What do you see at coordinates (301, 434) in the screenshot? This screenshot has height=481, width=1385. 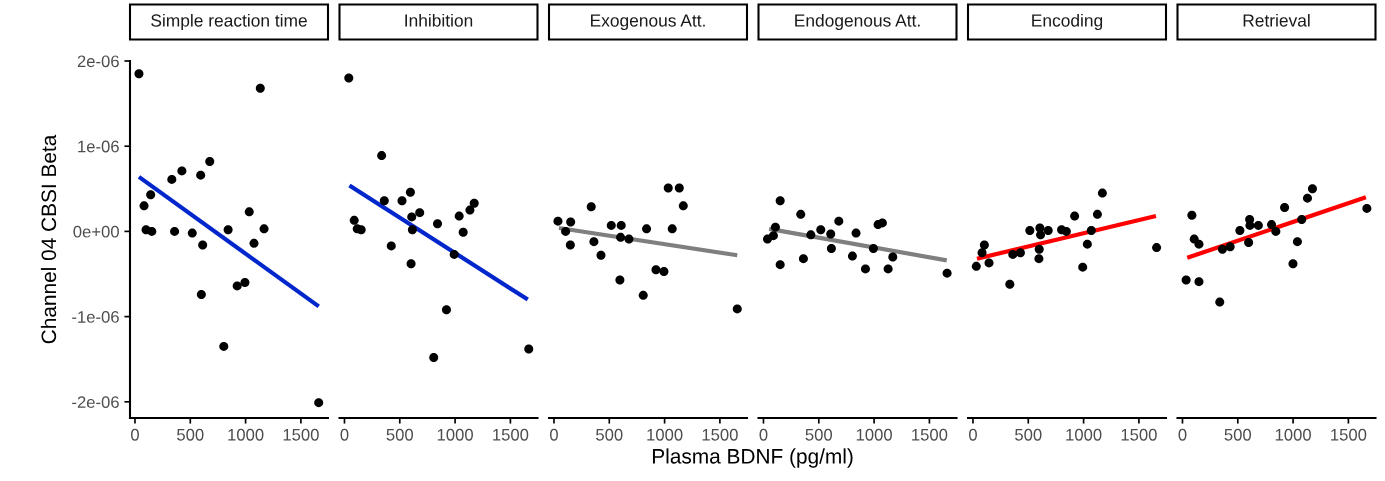 I see `x-tick-label: 1500` at bounding box center [301, 434].